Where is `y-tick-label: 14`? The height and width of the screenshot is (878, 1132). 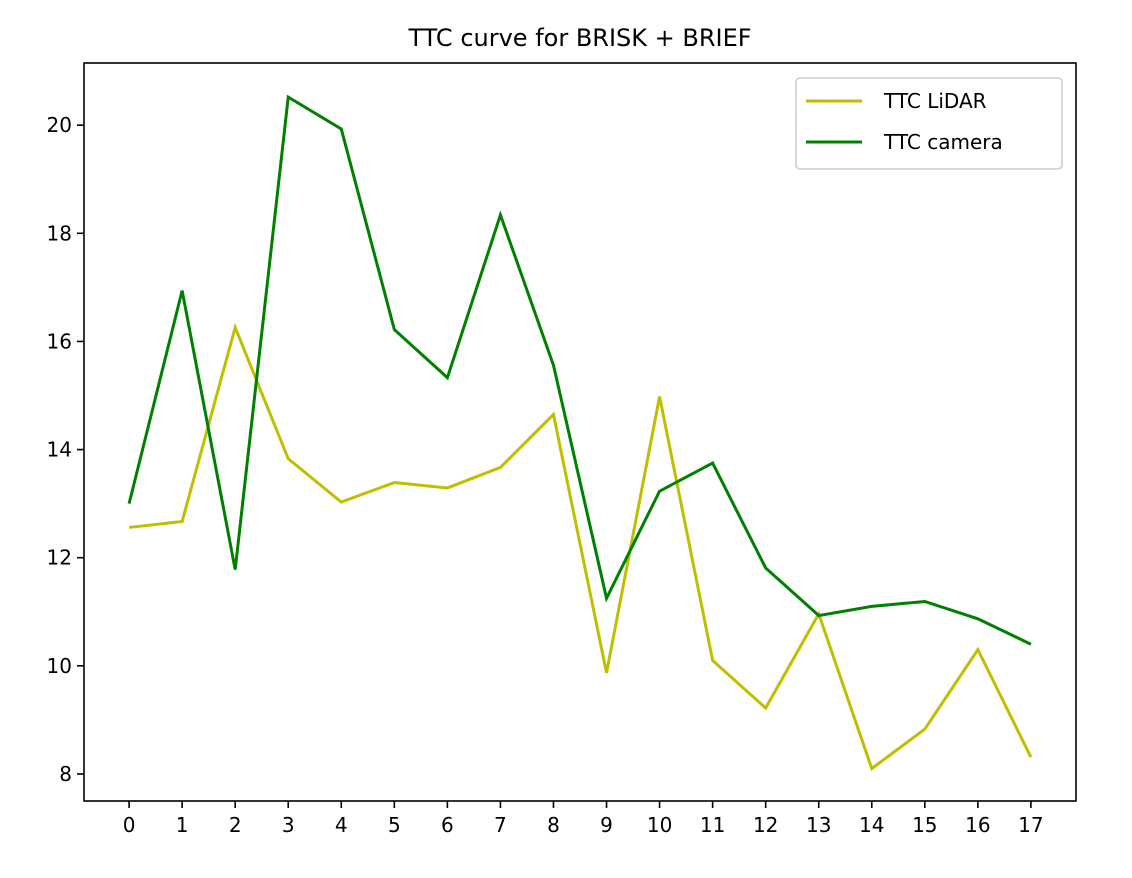
y-tick-label: 14 is located at coordinates (59, 450).